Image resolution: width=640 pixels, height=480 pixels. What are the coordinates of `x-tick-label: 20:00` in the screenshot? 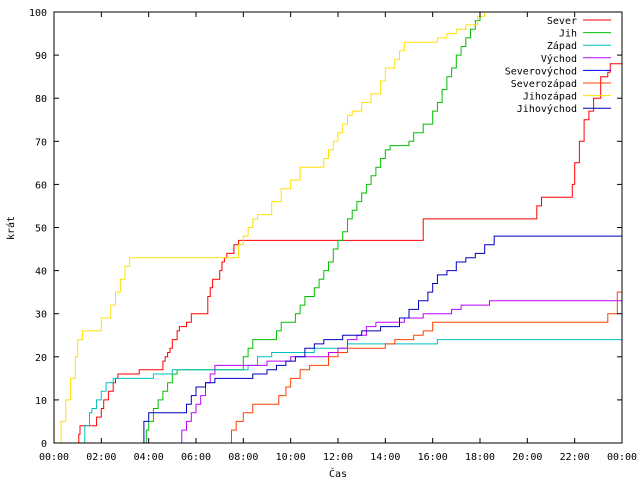 It's located at (527, 457).